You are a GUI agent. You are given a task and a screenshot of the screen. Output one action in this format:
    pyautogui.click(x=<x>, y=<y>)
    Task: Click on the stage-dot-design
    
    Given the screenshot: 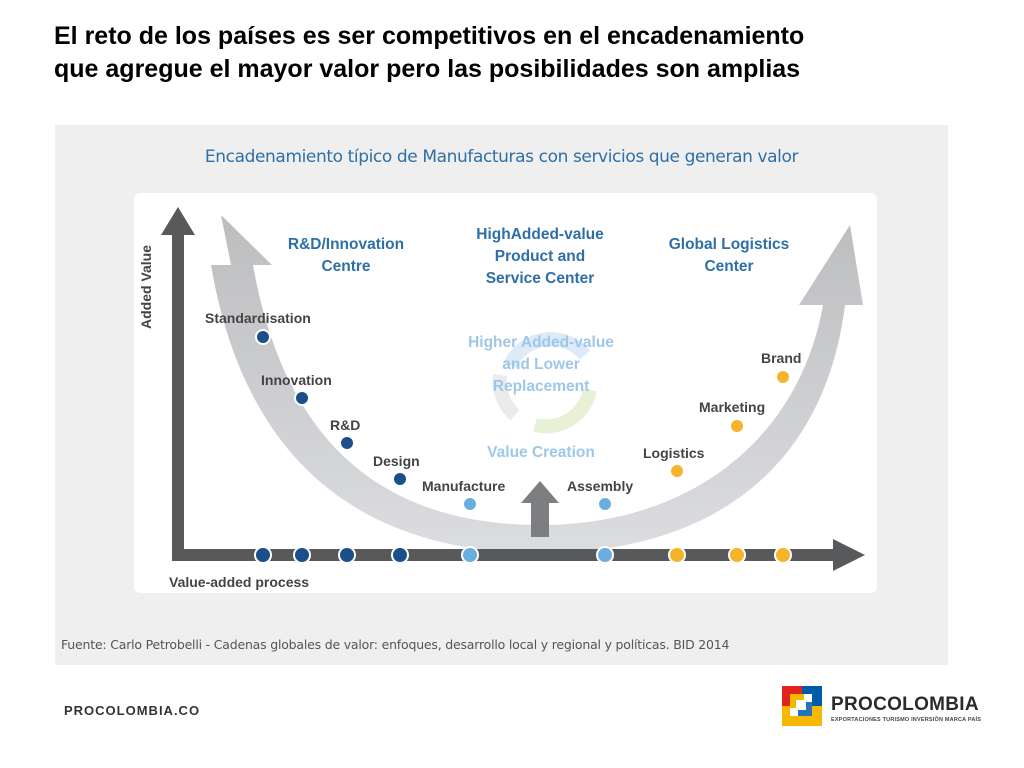 What is the action you would take?
    pyautogui.click(x=400, y=479)
    